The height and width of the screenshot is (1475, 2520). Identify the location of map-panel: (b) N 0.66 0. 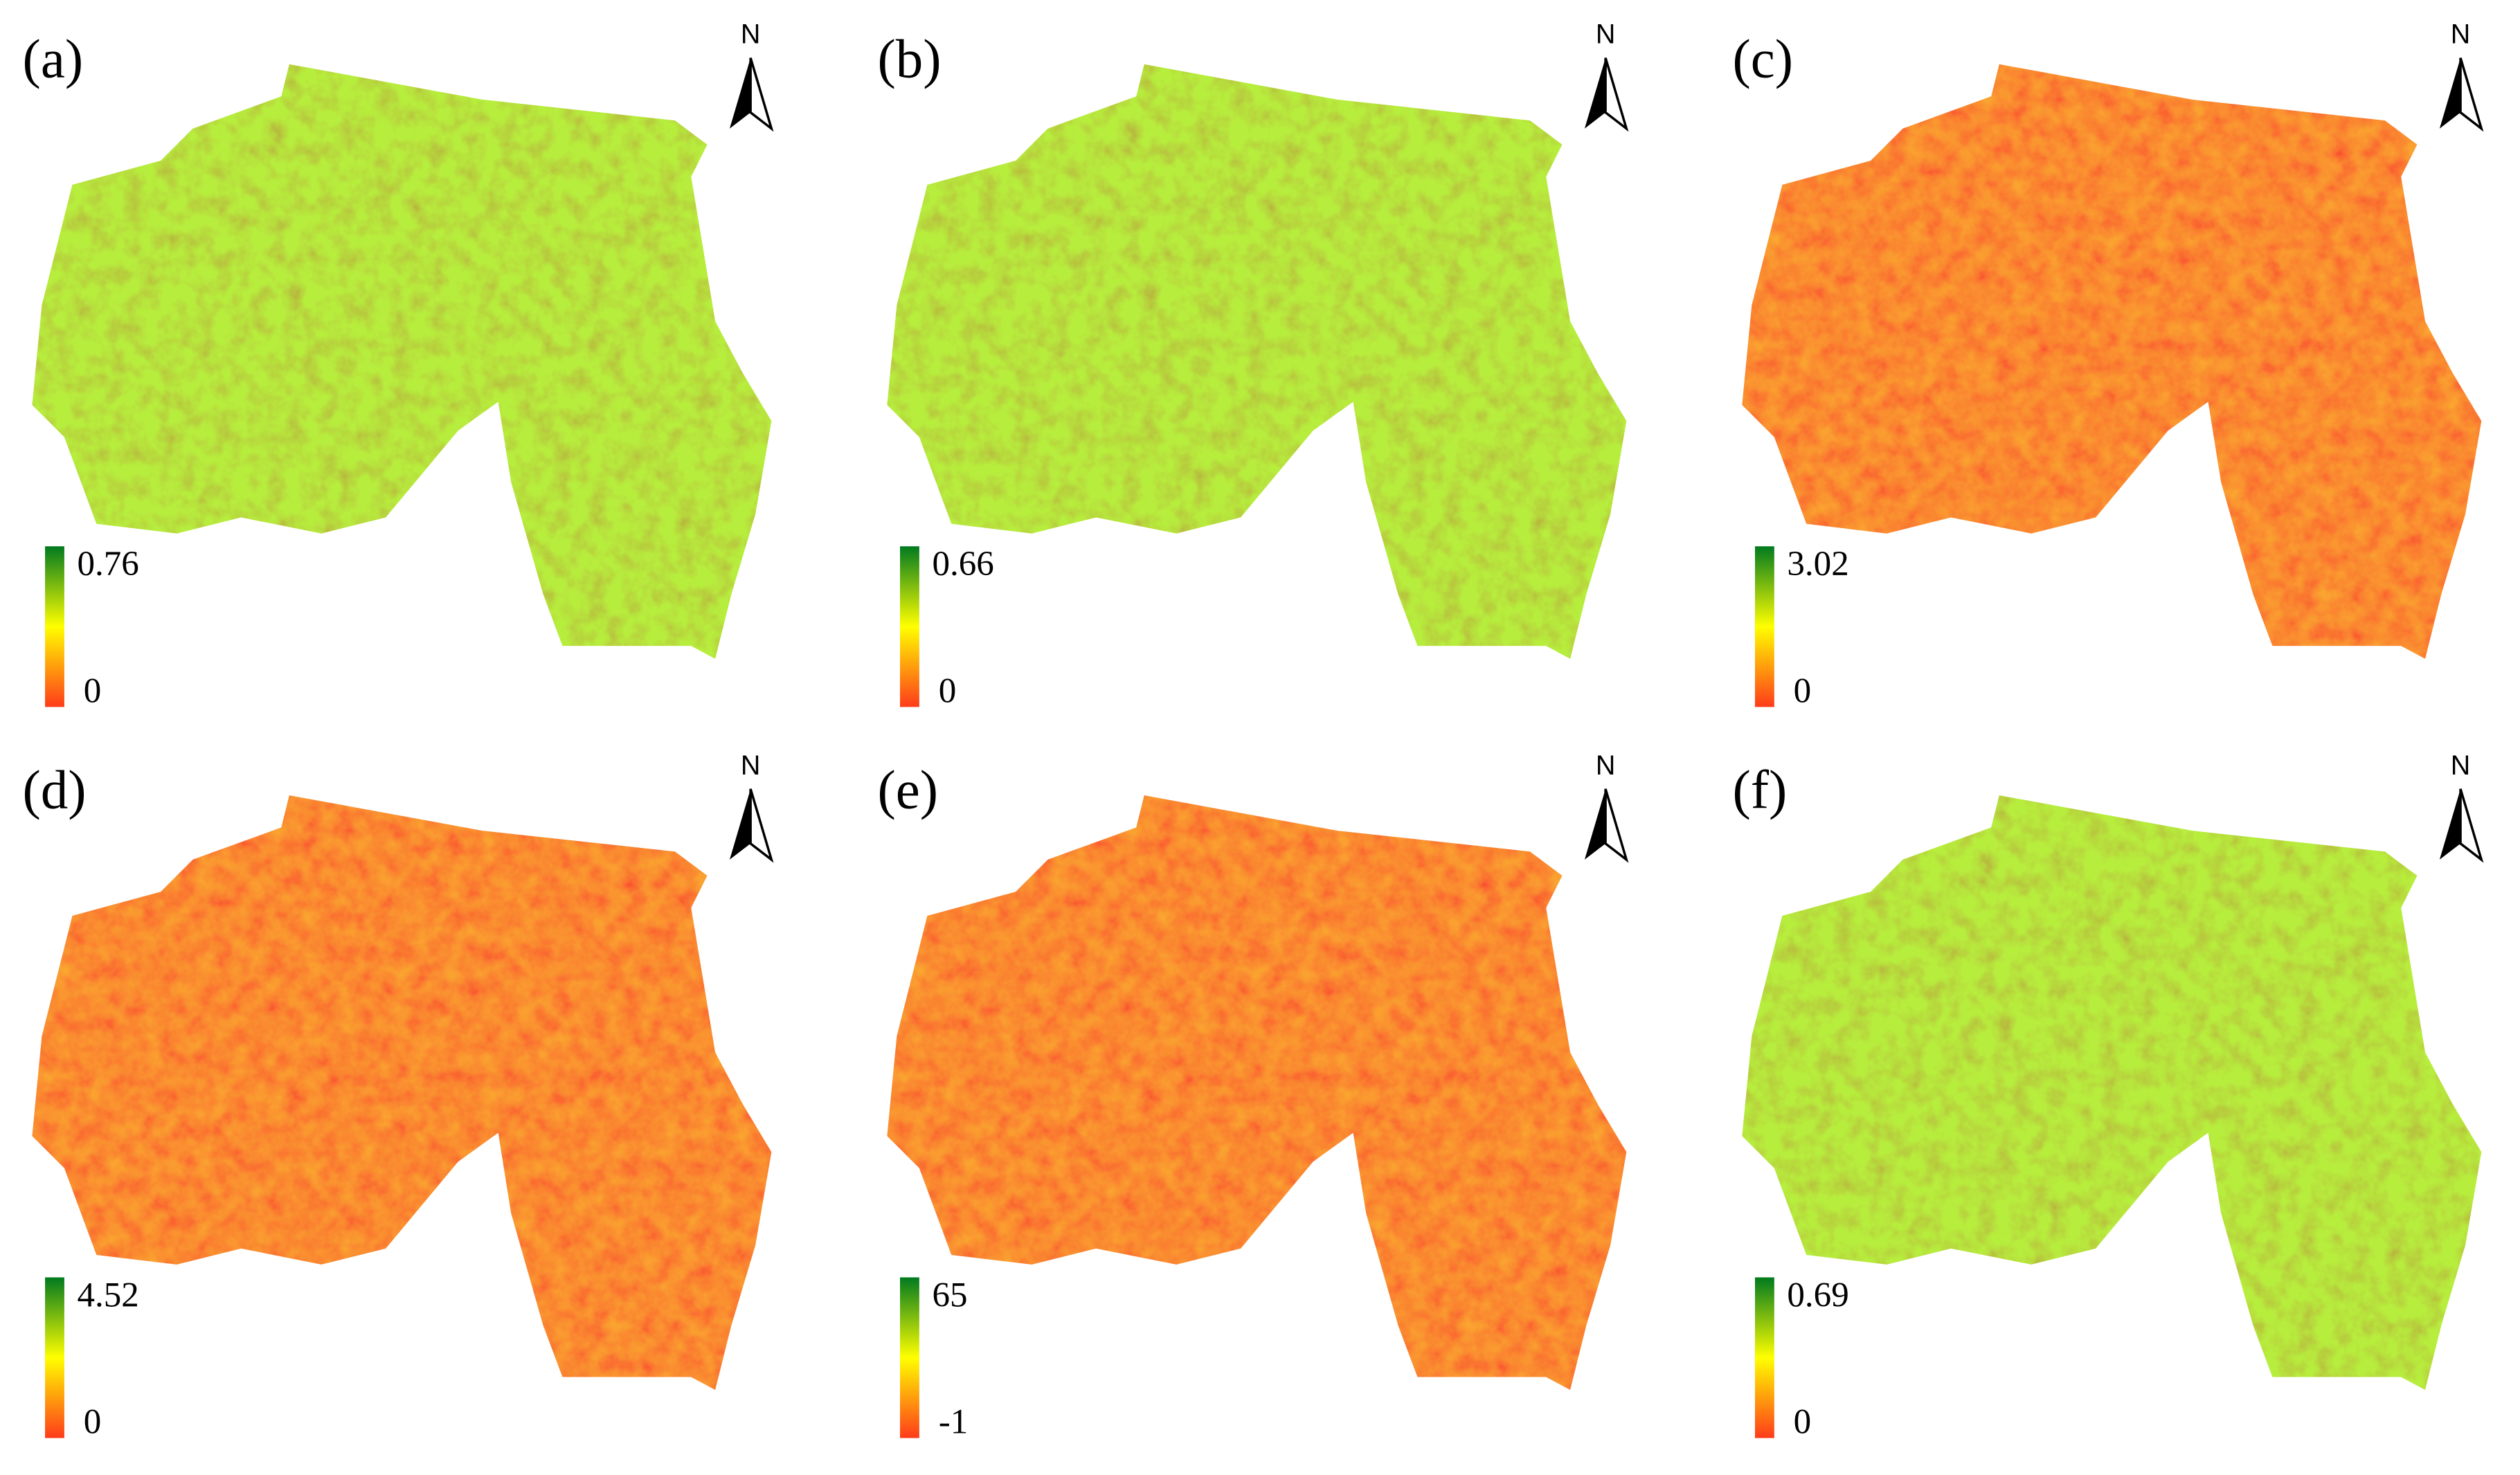
(1253, 365).